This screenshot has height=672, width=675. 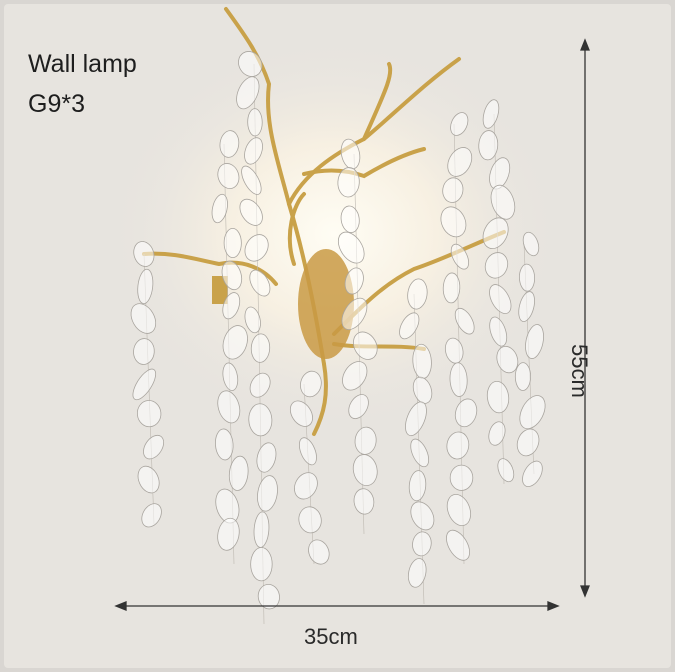 I want to click on height-label: 55cm, so click(x=579, y=371).